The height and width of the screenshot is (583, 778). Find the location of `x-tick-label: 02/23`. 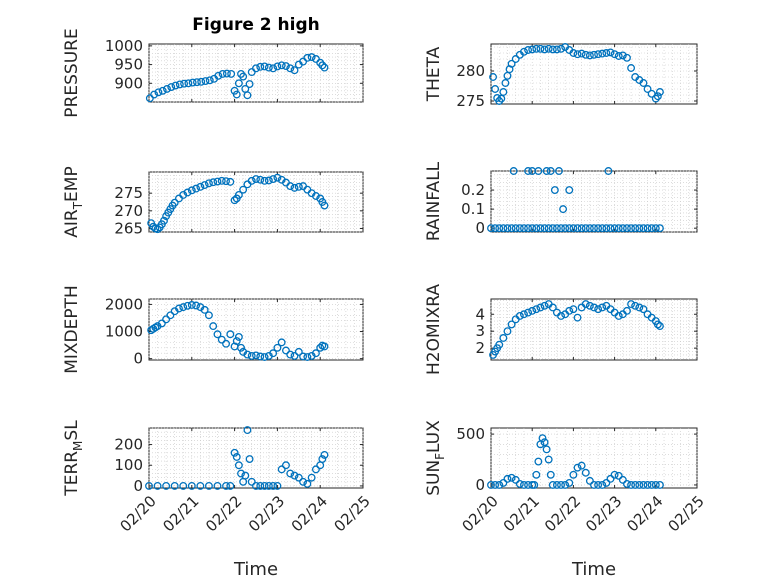

x-tick-label: 02/23 is located at coordinates (603, 513).